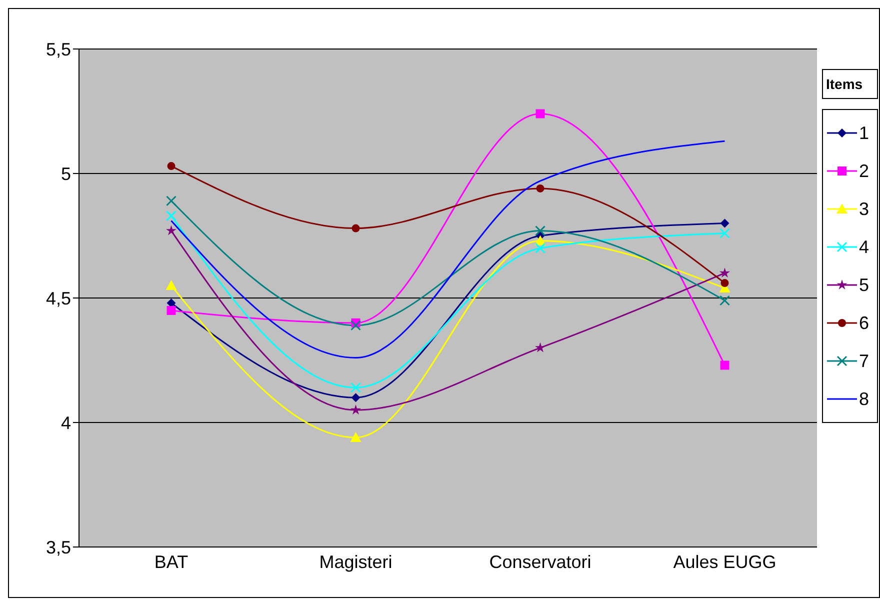 This screenshot has height=603, width=880. Describe the element at coordinates (864, 323) in the screenshot. I see `legend-label: 6` at that location.